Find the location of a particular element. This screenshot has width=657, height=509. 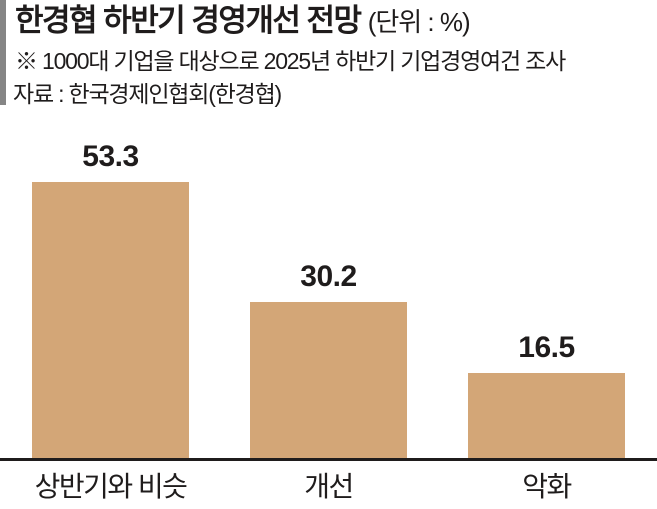

chart-unit-label: (단위 : %) is located at coordinates (419, 22).